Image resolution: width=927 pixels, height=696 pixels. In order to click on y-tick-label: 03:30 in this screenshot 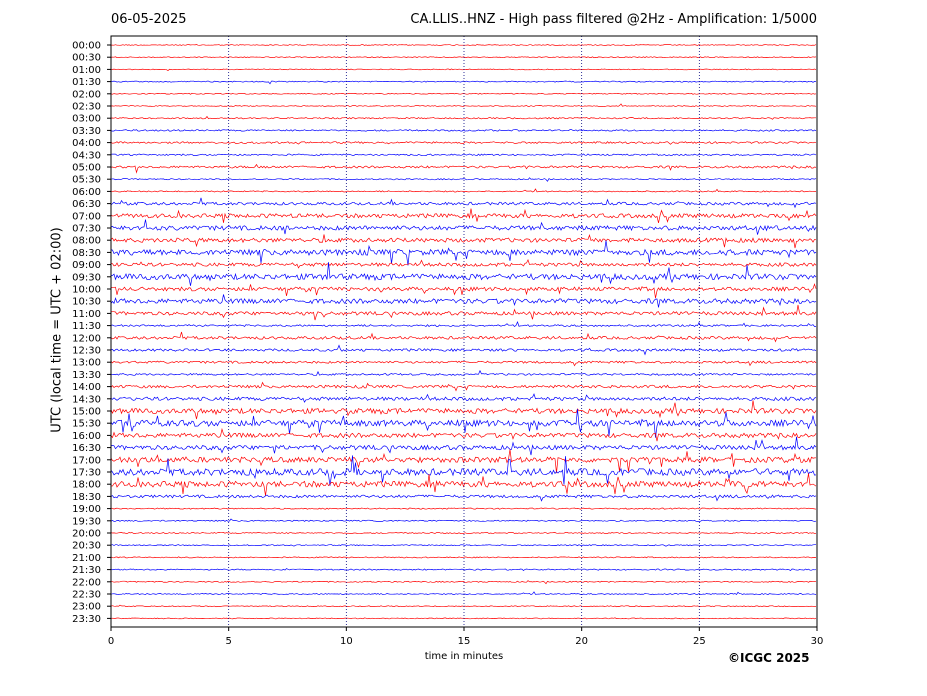, I will do `click(86, 131)`.